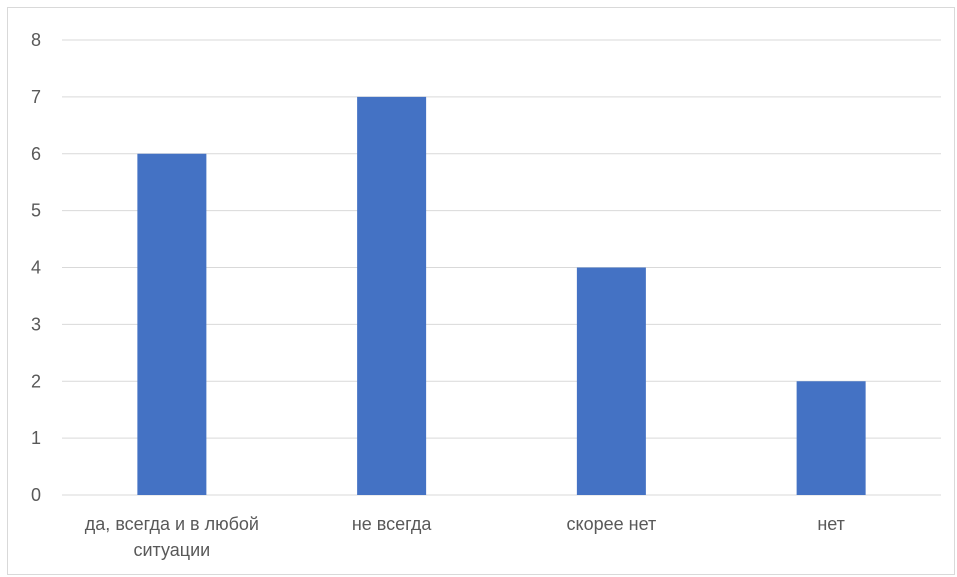  I want to click on y-tick-label: 6, so click(36, 154).